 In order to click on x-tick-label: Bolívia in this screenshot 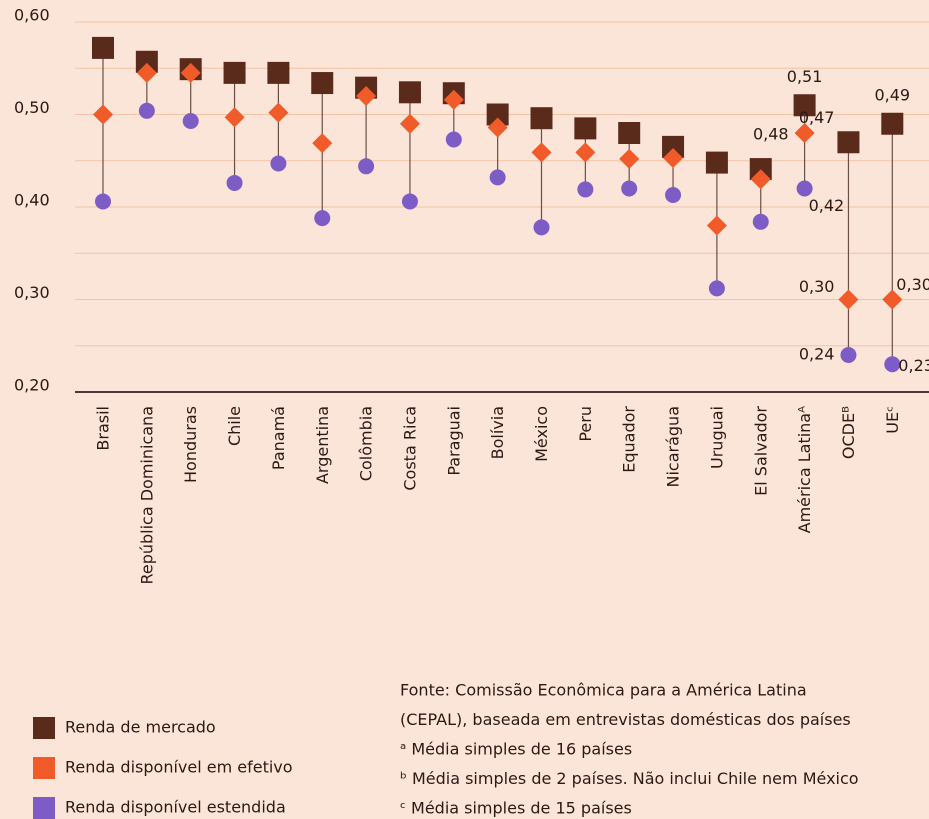, I will do `click(497, 432)`.